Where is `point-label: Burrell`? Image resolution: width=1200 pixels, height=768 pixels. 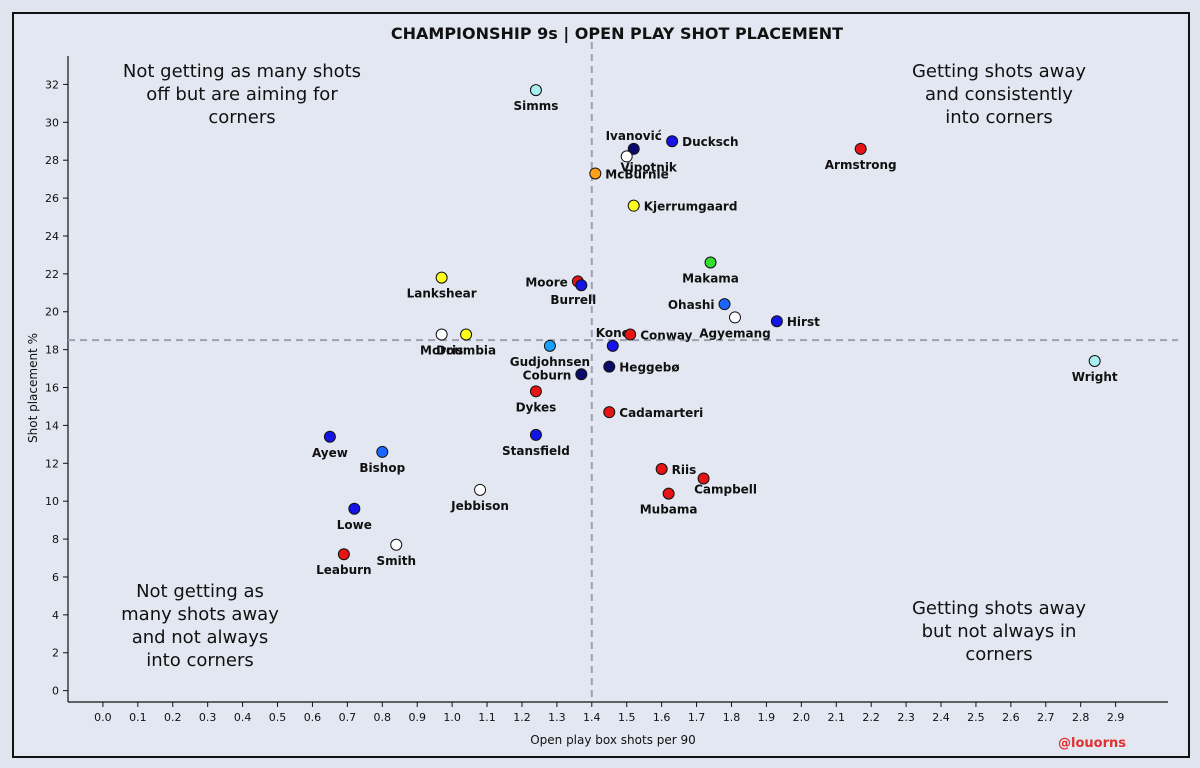
point-label: Burrell is located at coordinates (573, 300).